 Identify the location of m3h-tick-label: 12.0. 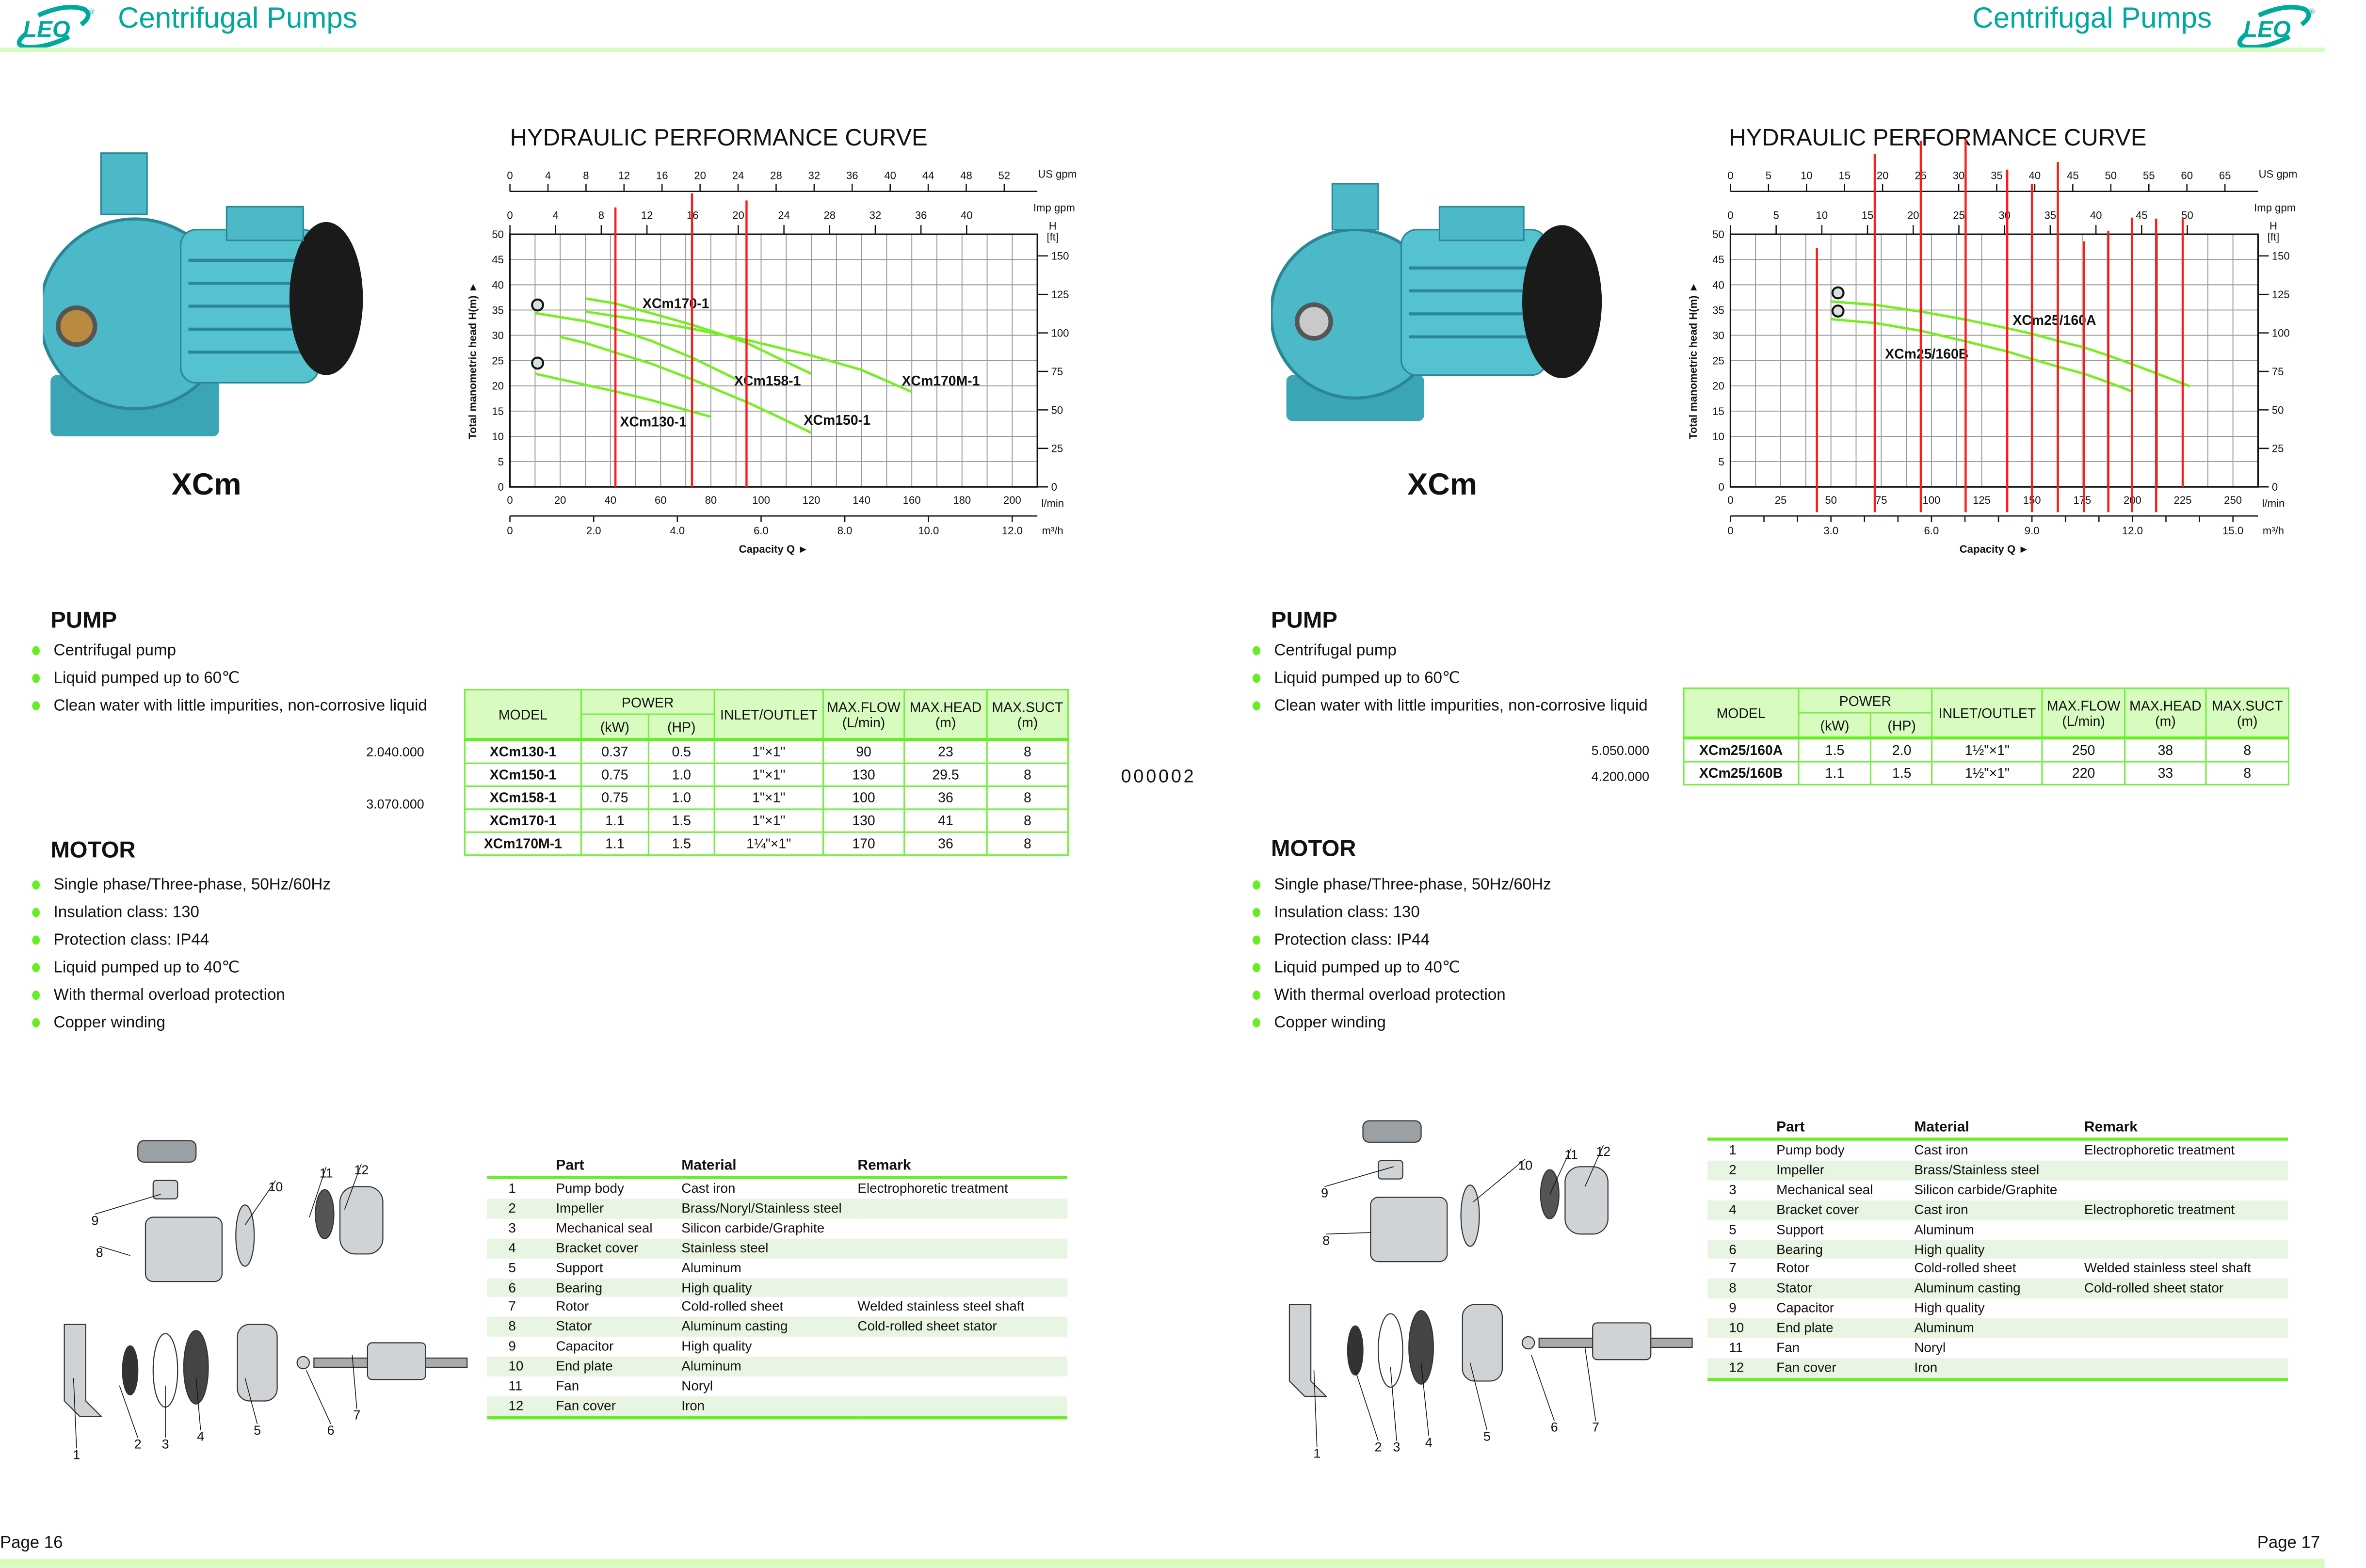
(2132, 531).